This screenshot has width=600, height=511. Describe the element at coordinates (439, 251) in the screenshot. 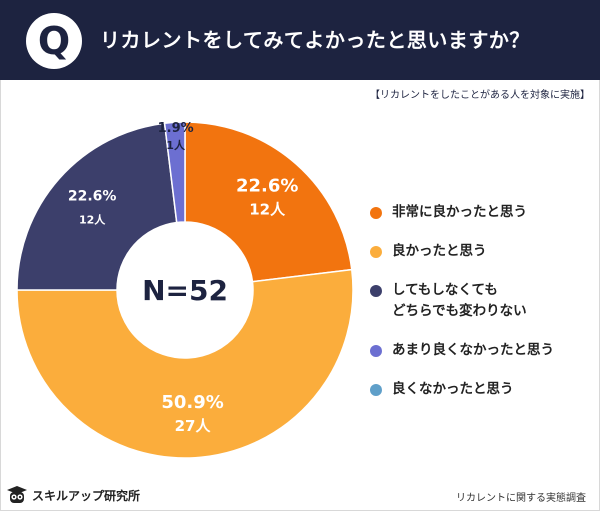

I see `legend-label-1: 良かったと思う` at that location.